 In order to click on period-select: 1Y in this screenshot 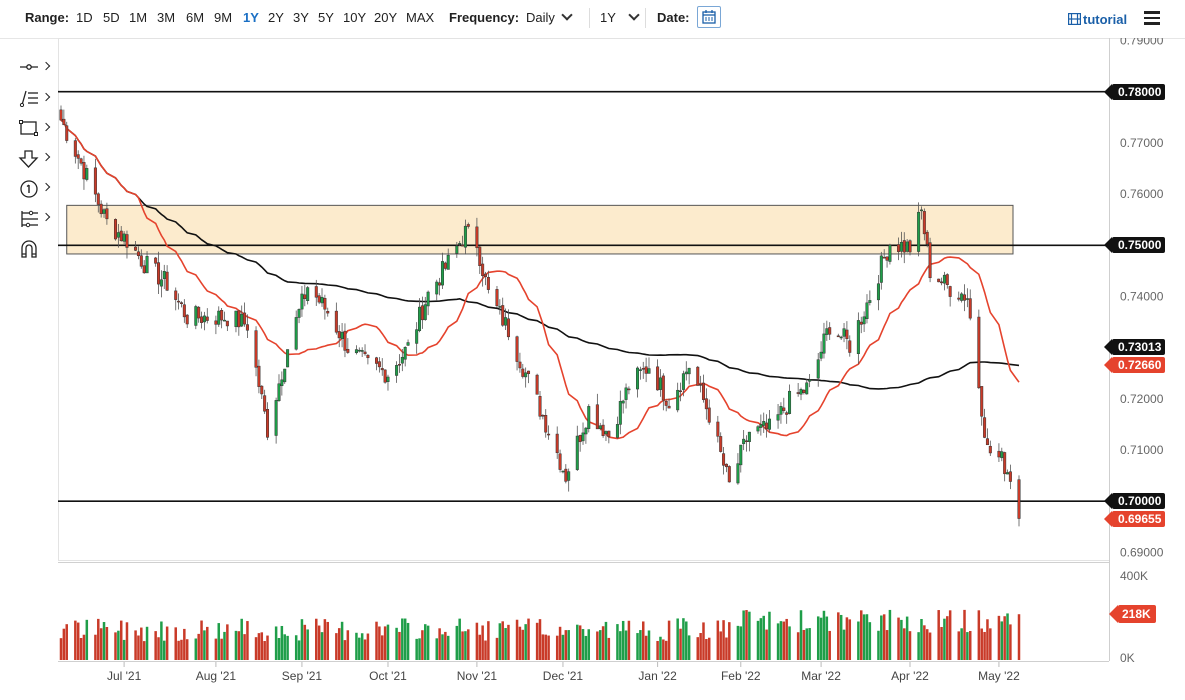, I will do `click(620, 17)`.